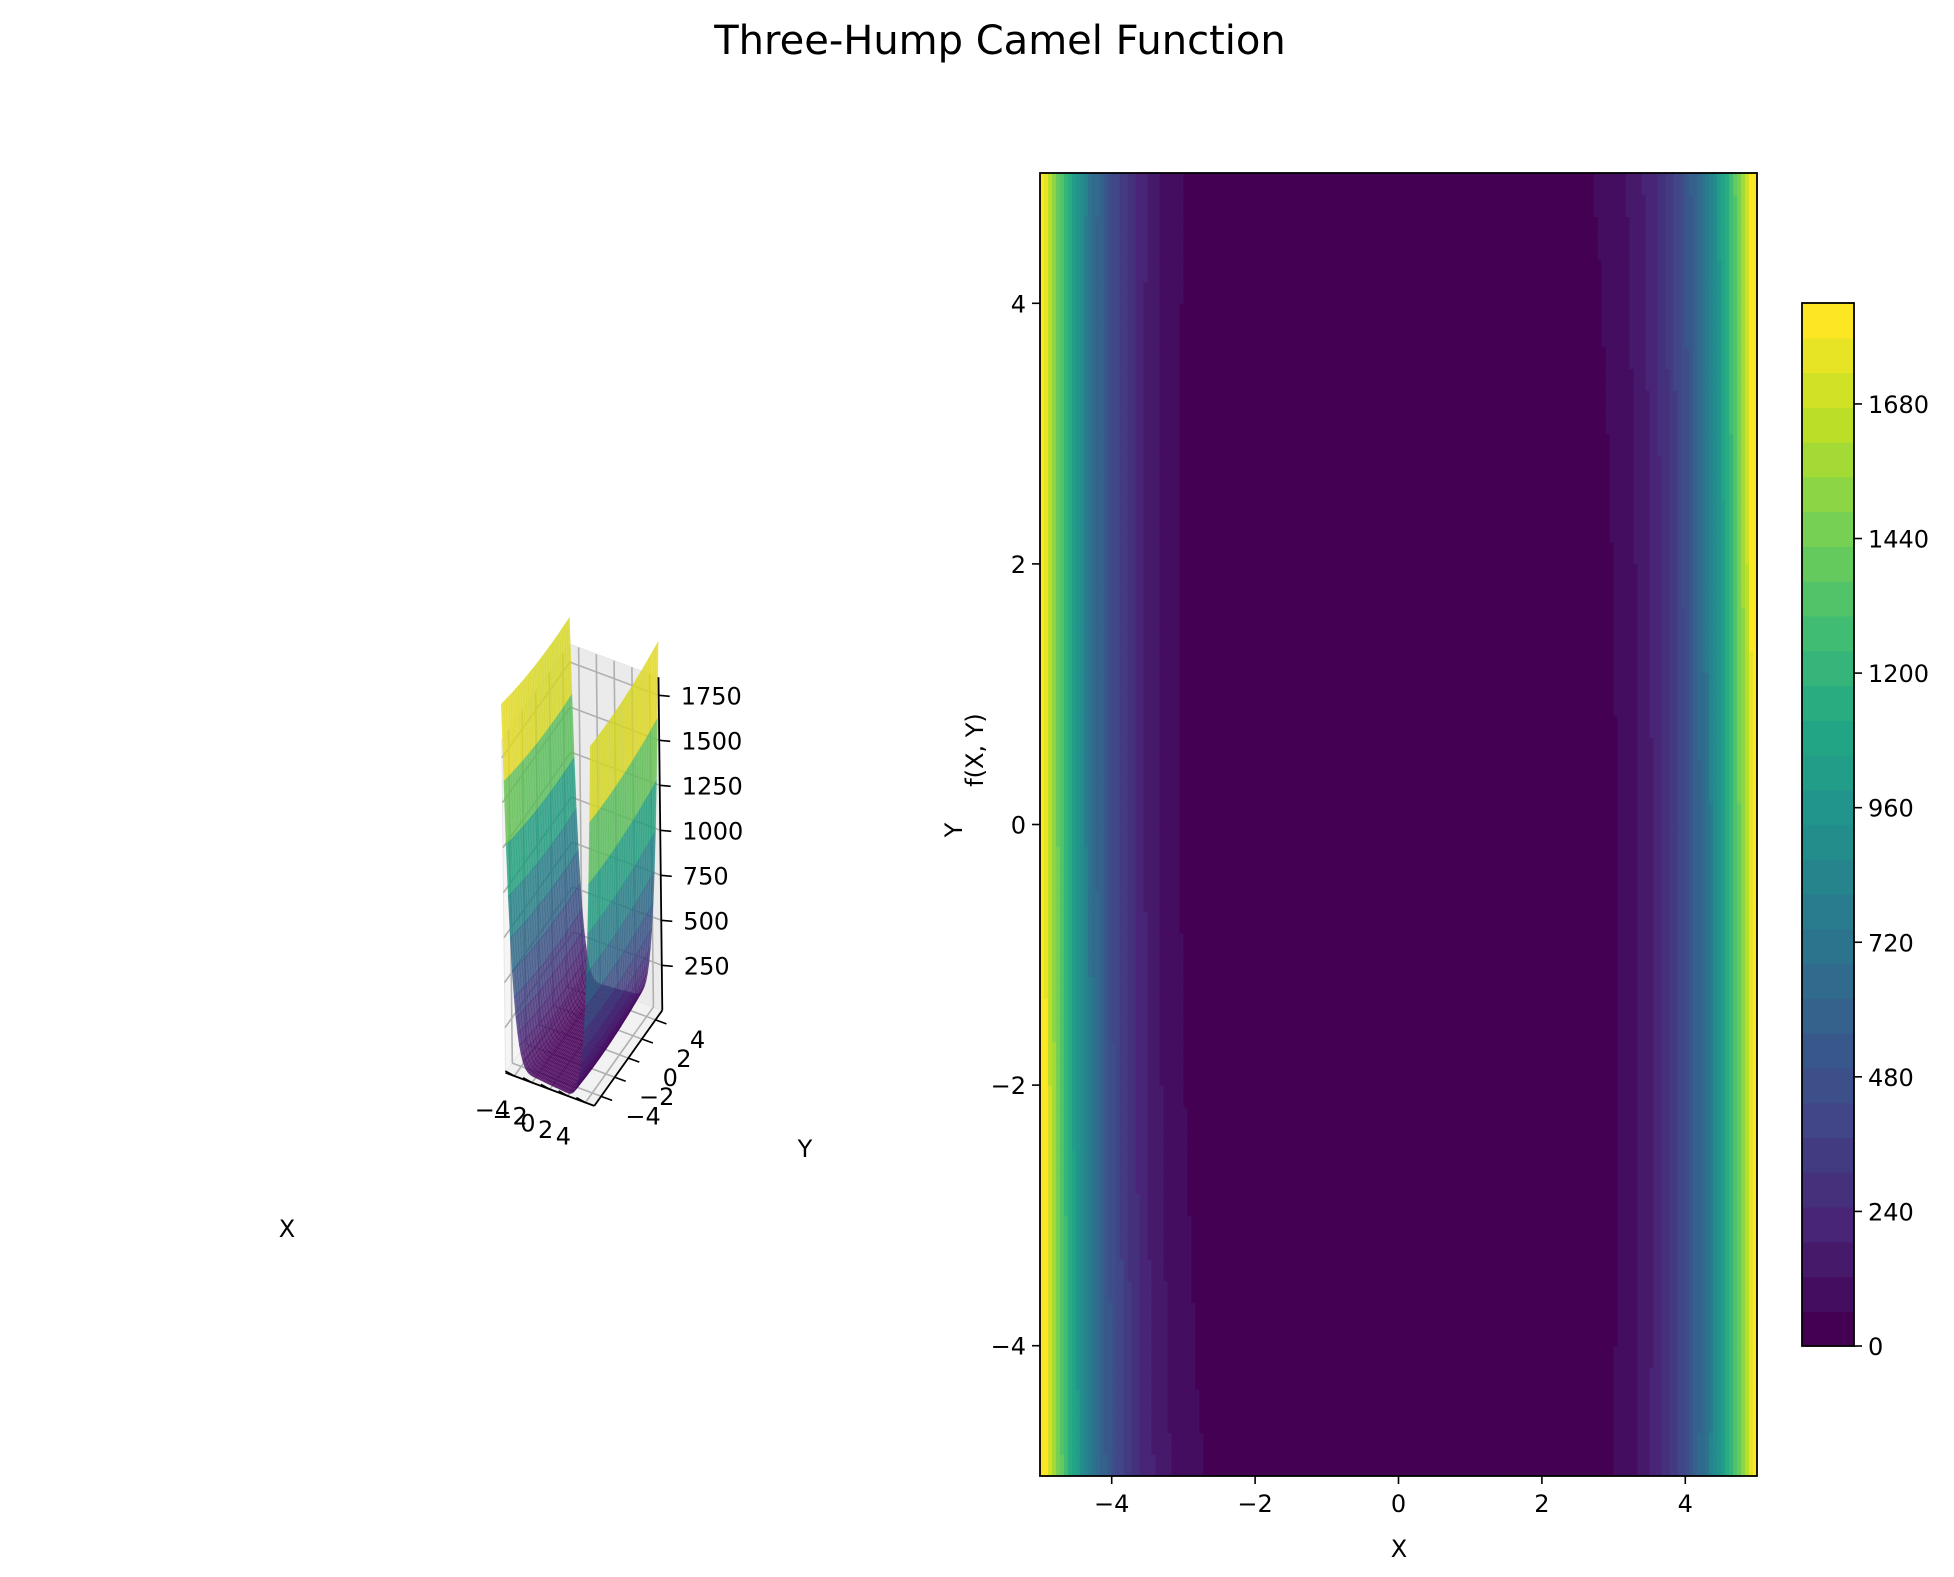 The height and width of the screenshot is (1577, 1954). What do you see at coordinates (545, 1130) in the screenshot?
I see `surface-x-tick-label: 2` at bounding box center [545, 1130].